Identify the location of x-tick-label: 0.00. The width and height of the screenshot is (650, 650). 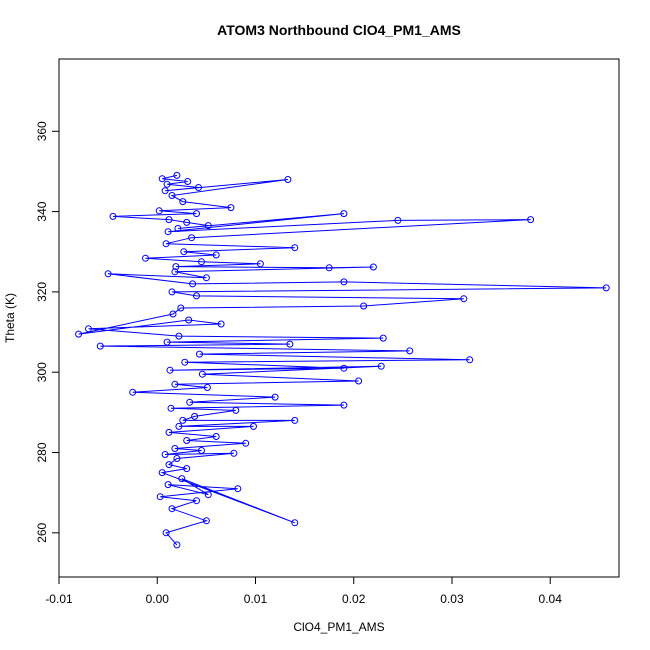
(158, 599).